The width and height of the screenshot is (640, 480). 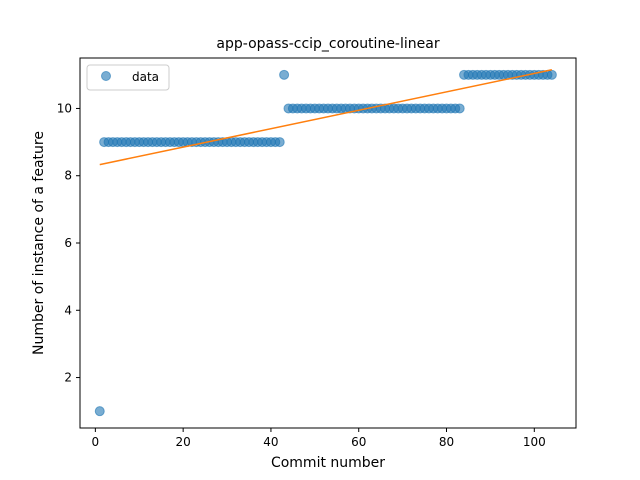 I want to click on y-tick-label: 6, so click(x=68, y=243).